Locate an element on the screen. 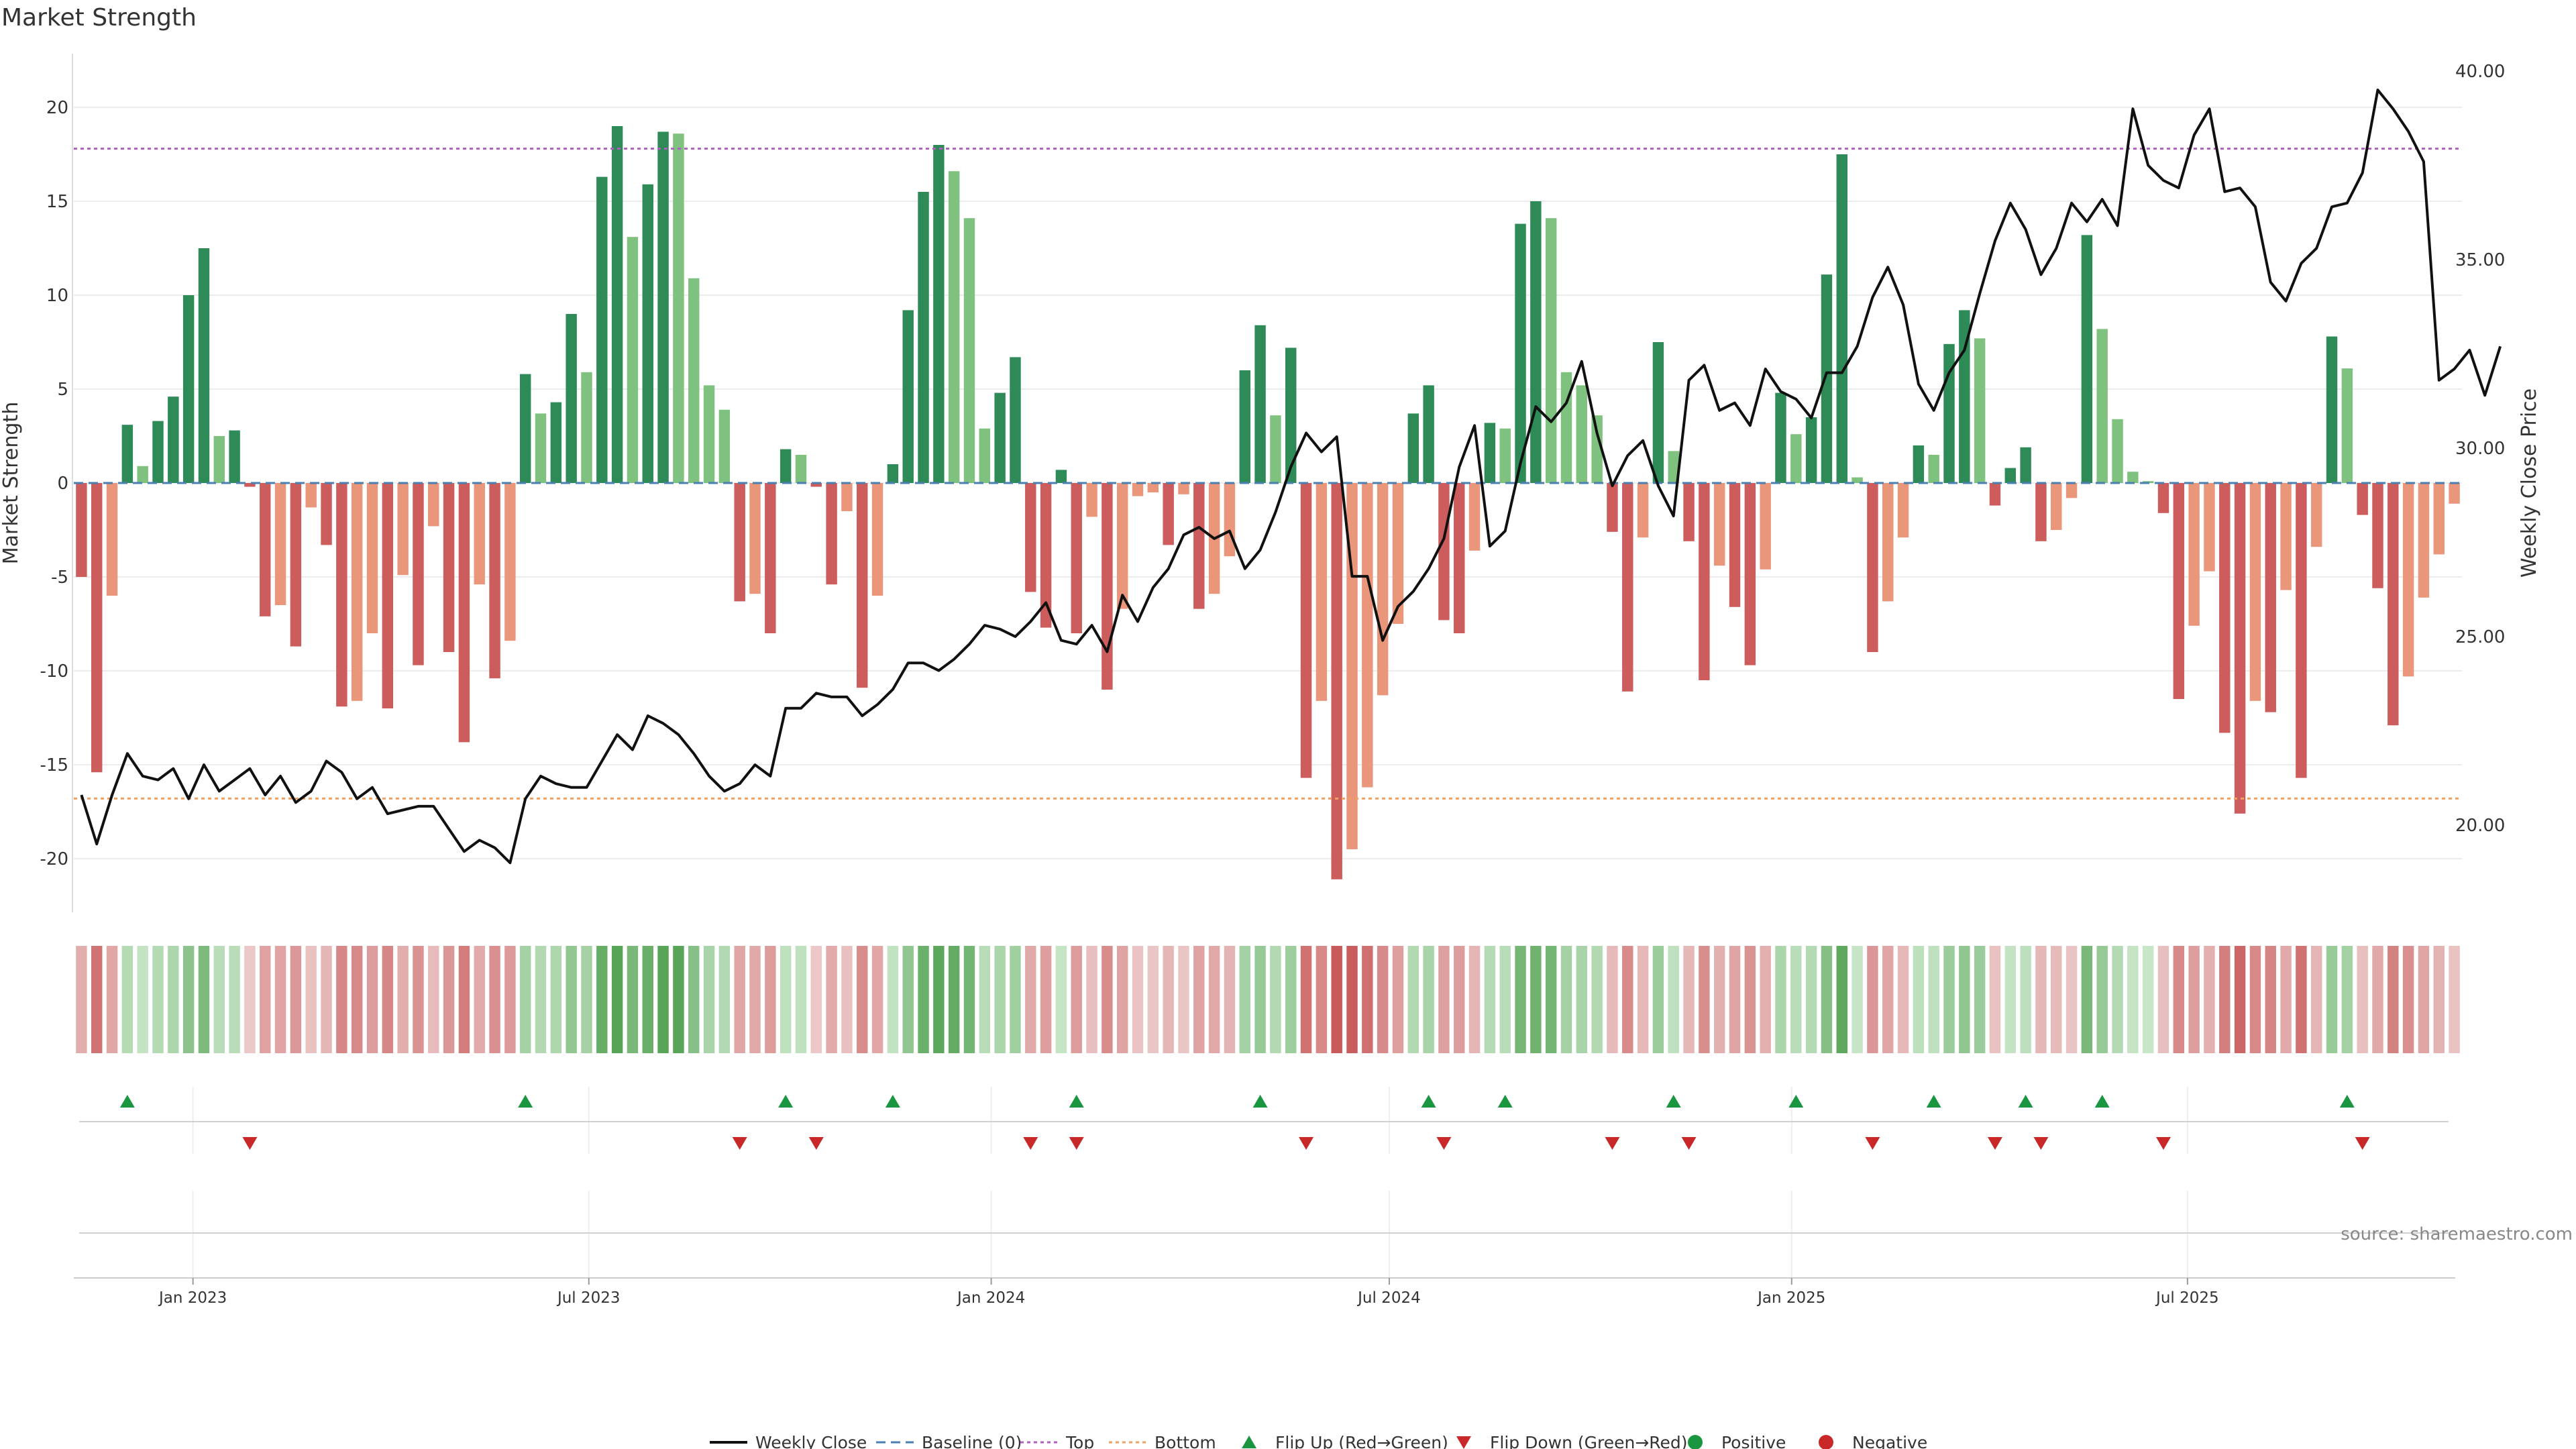 The width and height of the screenshot is (2576, 1449). y-tick-label: 10 is located at coordinates (57, 296).